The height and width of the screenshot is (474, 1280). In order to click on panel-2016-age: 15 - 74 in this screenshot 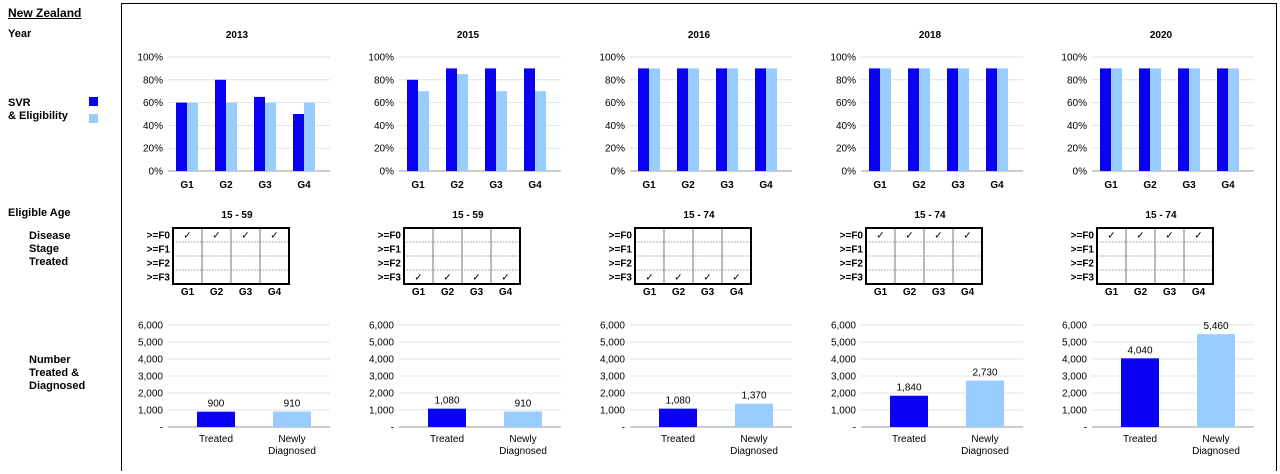, I will do `click(699, 215)`.